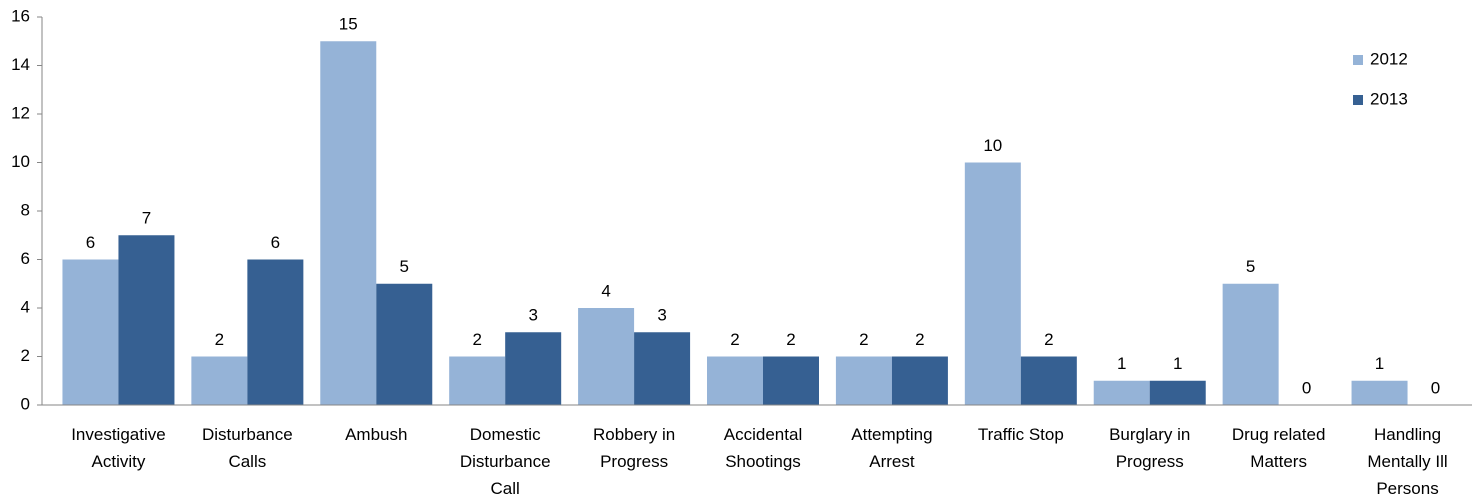 The height and width of the screenshot is (502, 1482). Describe the element at coordinates (20, 64) in the screenshot. I see `y-tick-label: 14` at that location.